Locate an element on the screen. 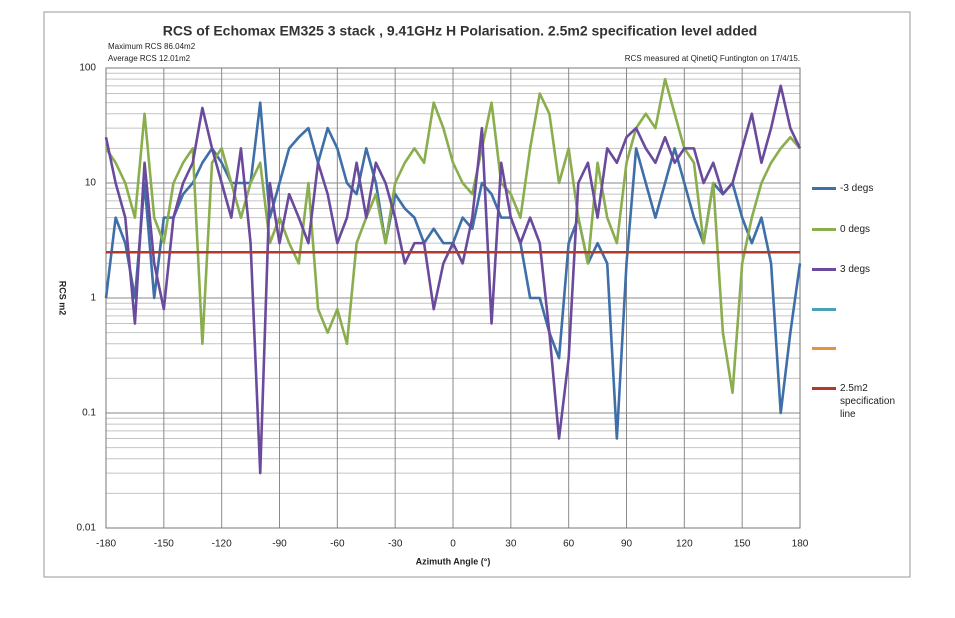 This screenshot has width=955, height=618. legend-label: 3 degs is located at coordinates (855, 269).